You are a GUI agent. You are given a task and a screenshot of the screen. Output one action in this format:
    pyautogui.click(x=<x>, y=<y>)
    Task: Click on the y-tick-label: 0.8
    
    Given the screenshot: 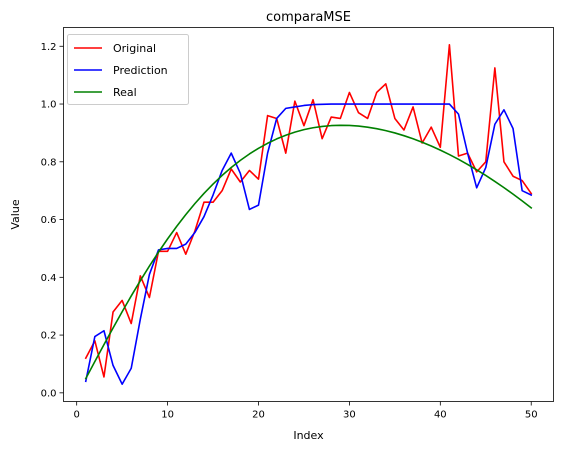 What is the action you would take?
    pyautogui.click(x=49, y=162)
    